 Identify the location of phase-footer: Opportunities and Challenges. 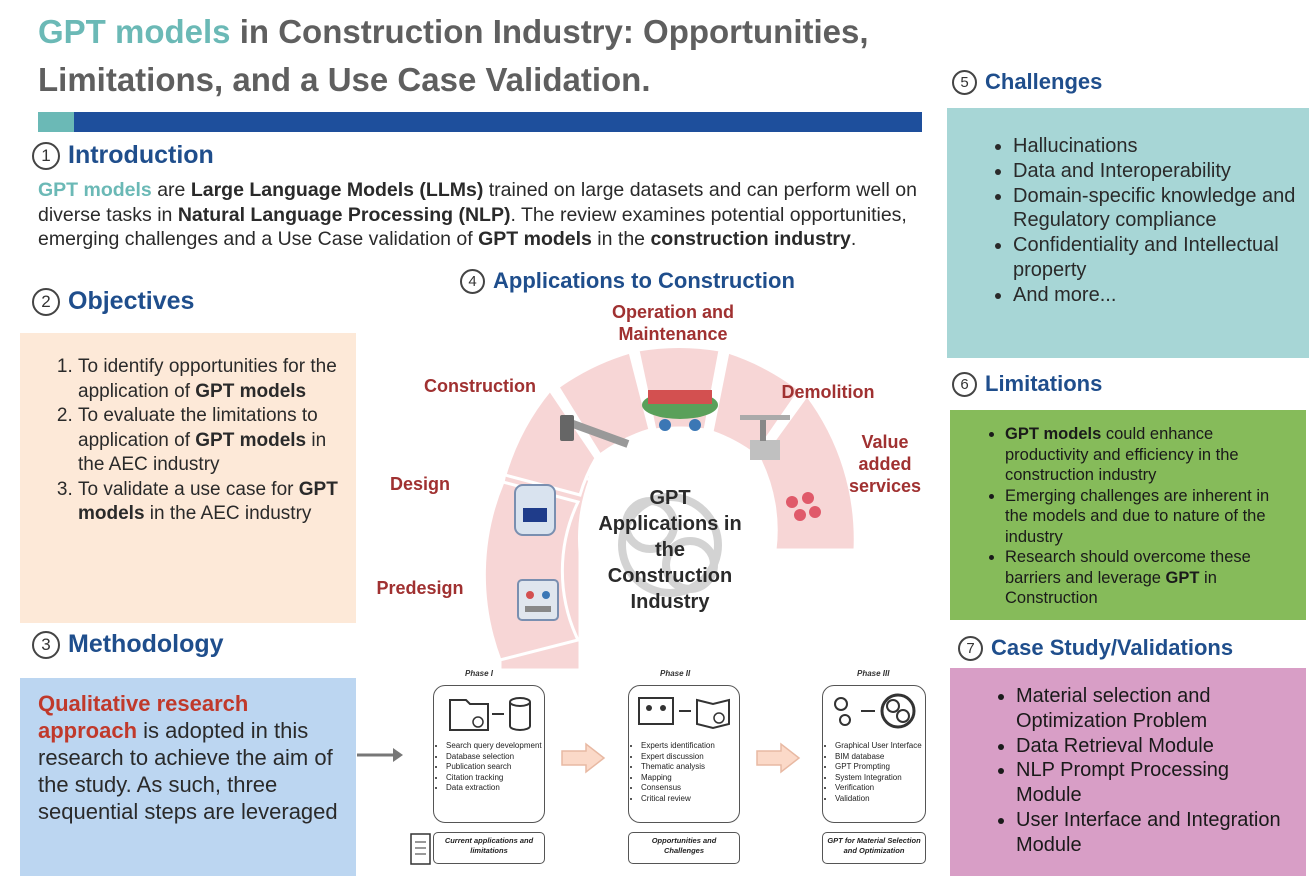
(684, 848).